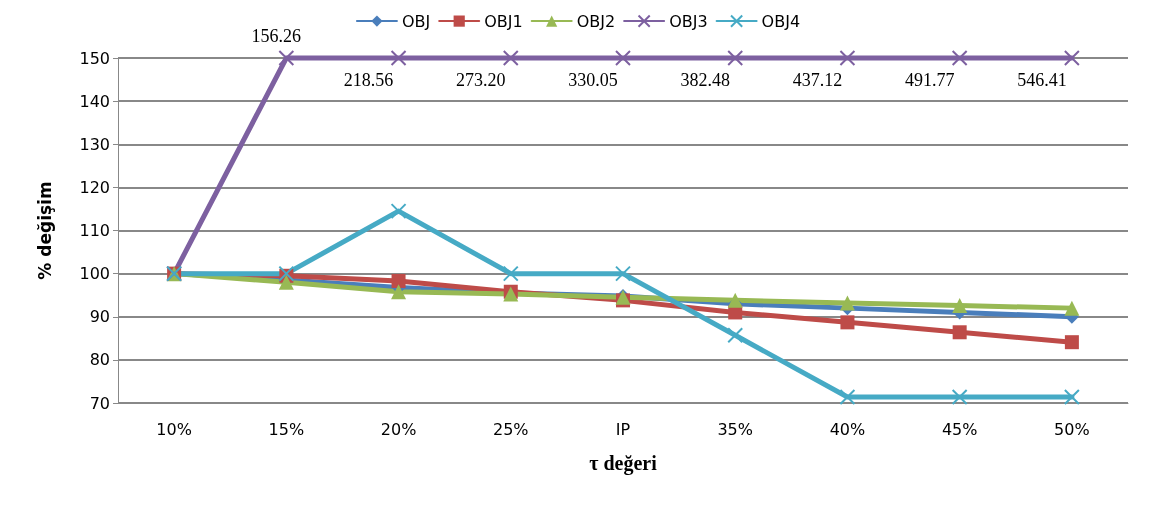  What do you see at coordinates (1072, 429) in the screenshot?
I see `x-tick-label: 50%` at bounding box center [1072, 429].